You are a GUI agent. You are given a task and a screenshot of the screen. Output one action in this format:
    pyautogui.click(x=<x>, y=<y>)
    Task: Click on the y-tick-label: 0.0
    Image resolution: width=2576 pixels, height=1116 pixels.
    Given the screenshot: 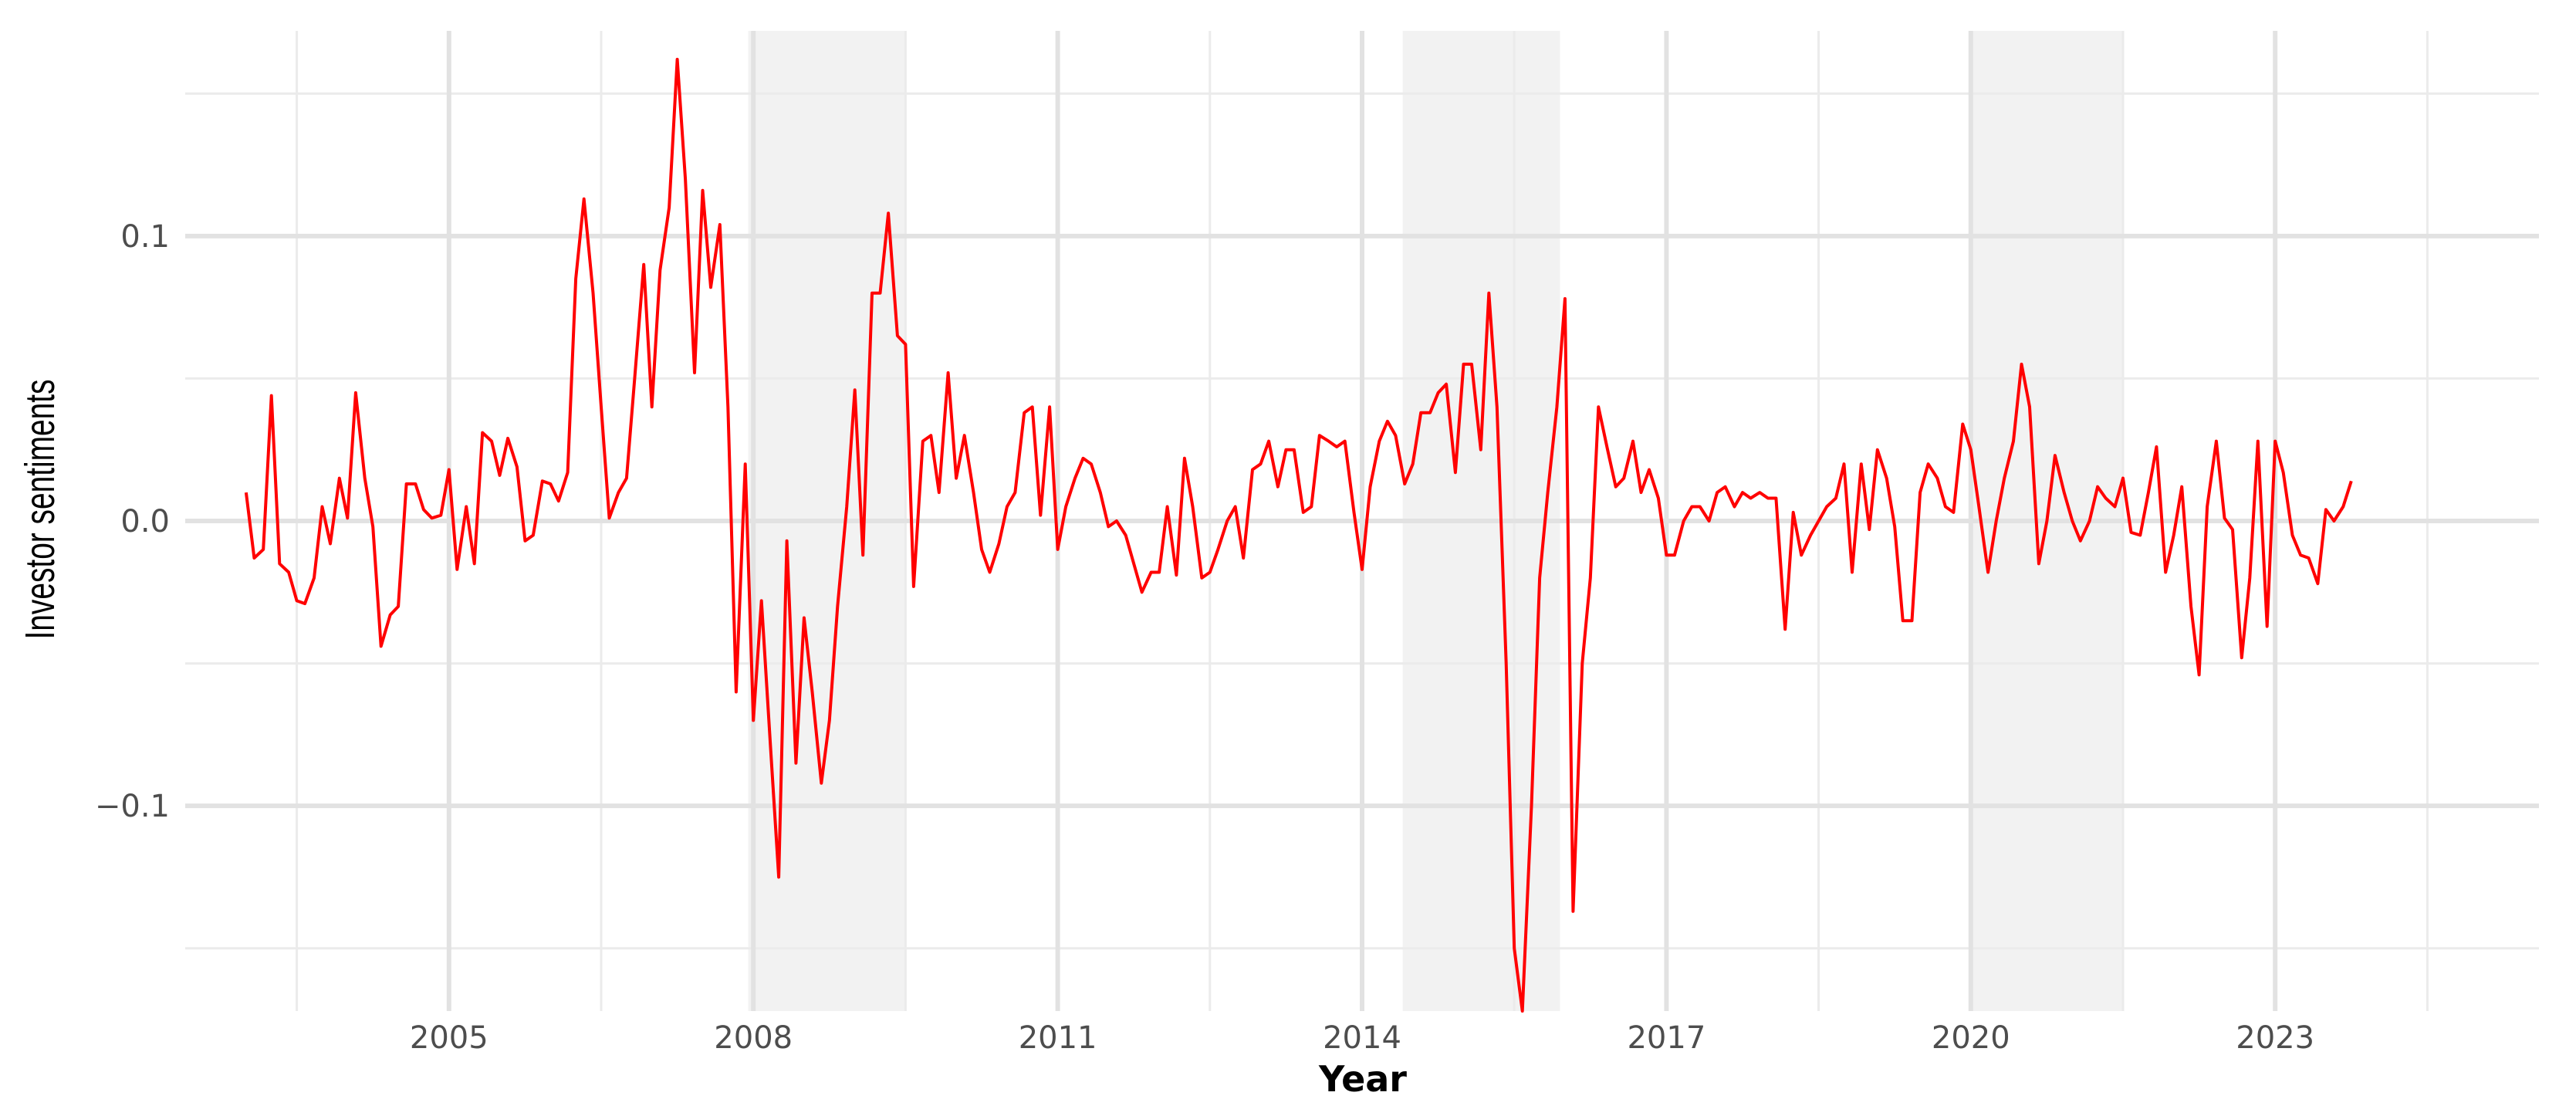 What is the action you would take?
    pyautogui.click(x=145, y=521)
    